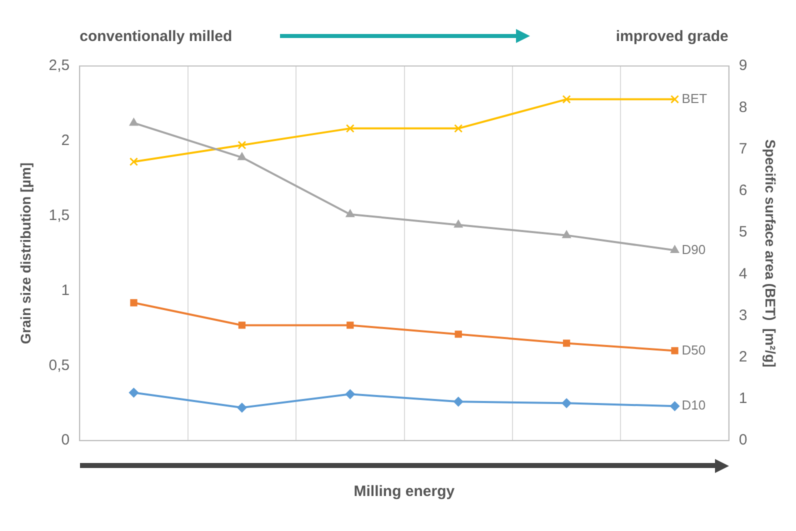 This screenshot has width=796, height=531. I want to click on text: conventionally milled, so click(156, 36).